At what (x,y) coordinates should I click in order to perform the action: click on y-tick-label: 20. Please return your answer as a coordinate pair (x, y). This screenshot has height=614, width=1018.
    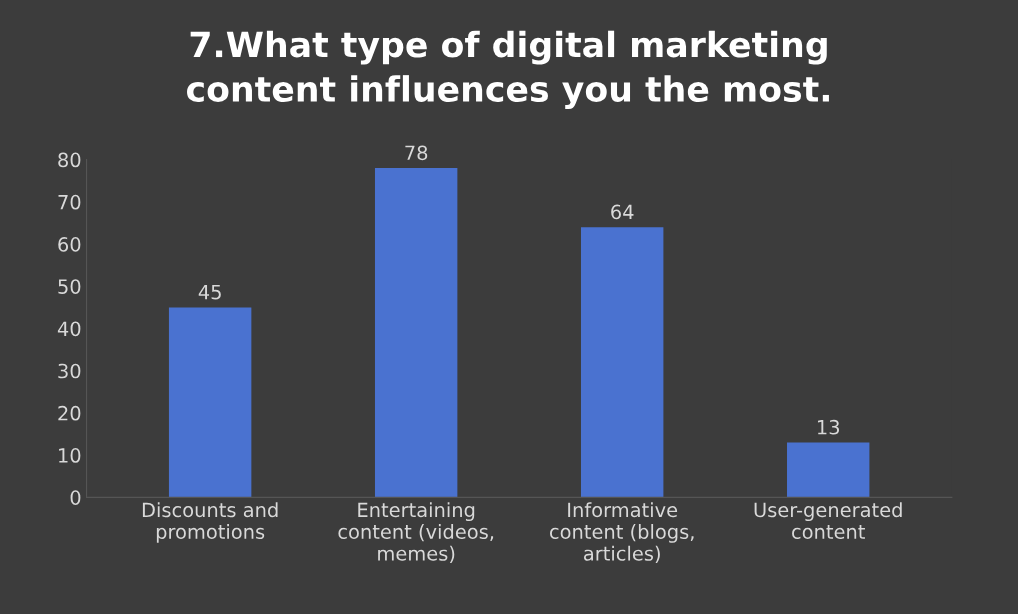
    Looking at the image, I should click on (69, 413).